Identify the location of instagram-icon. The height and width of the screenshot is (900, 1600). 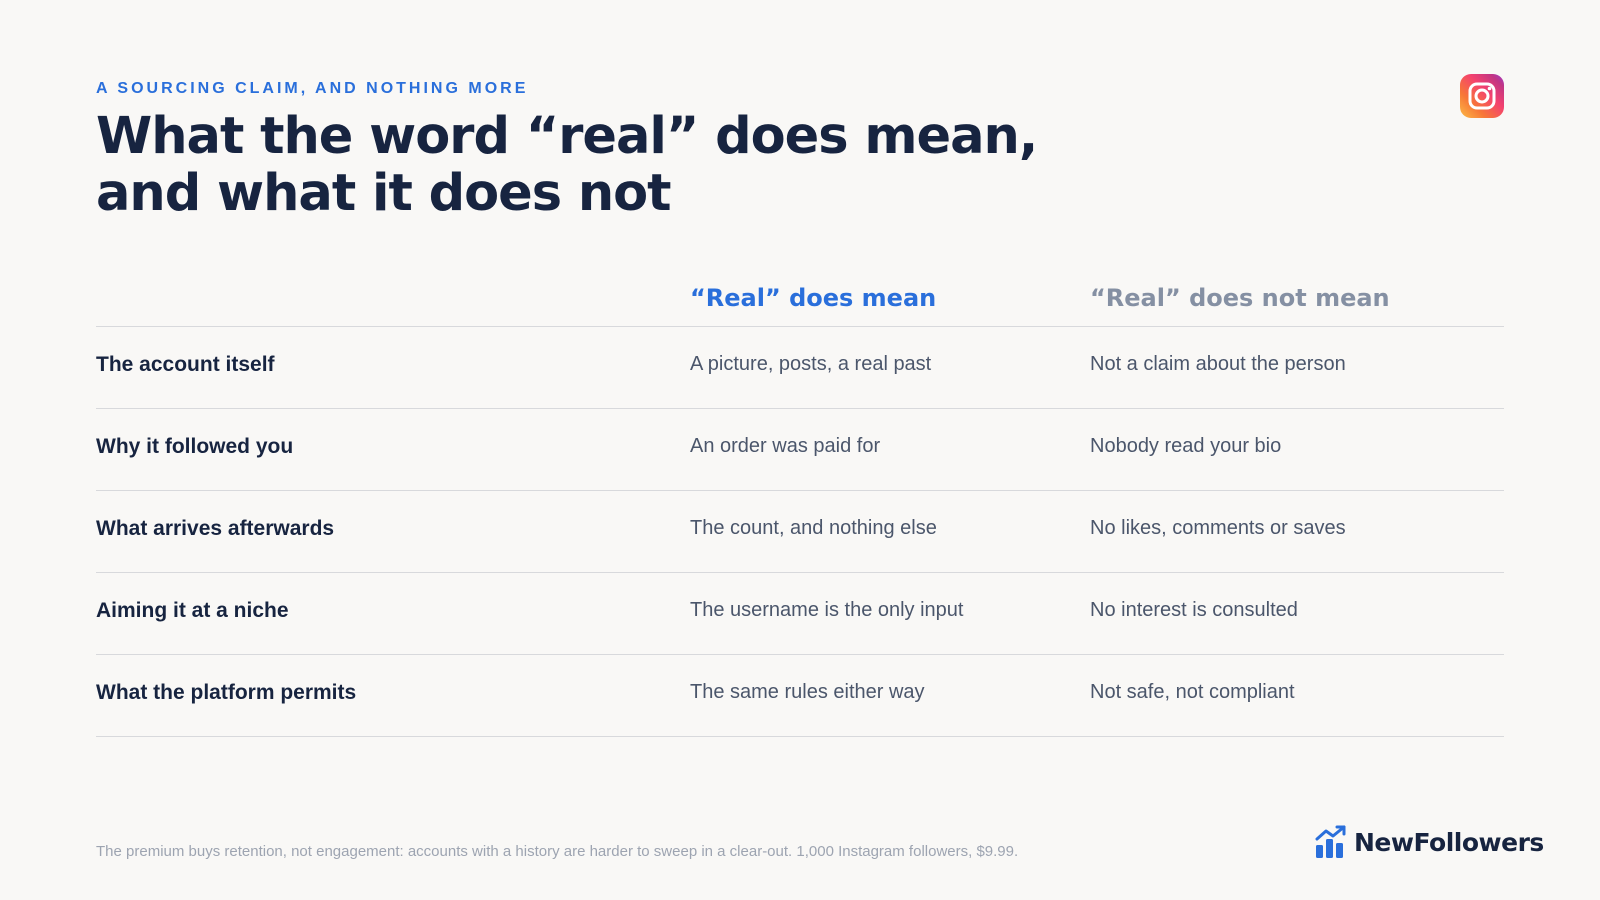
(1482, 96).